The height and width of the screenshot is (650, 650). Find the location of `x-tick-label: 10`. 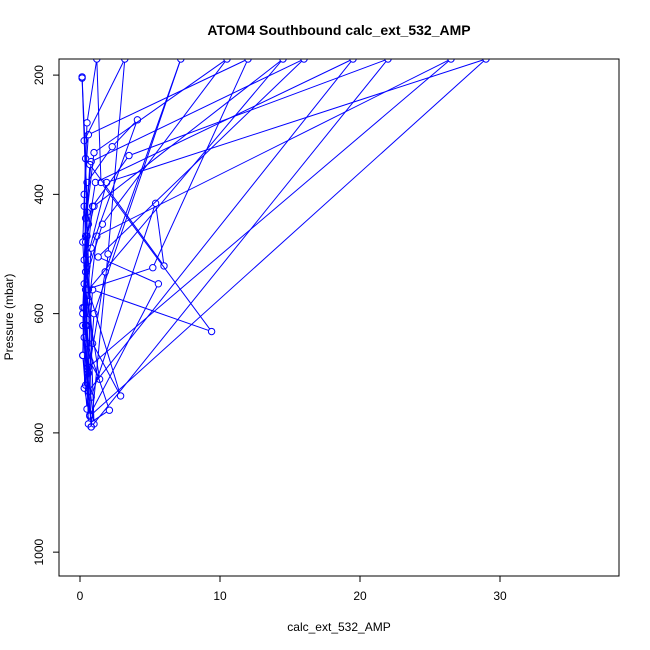

x-tick-label: 10 is located at coordinates (220, 596).